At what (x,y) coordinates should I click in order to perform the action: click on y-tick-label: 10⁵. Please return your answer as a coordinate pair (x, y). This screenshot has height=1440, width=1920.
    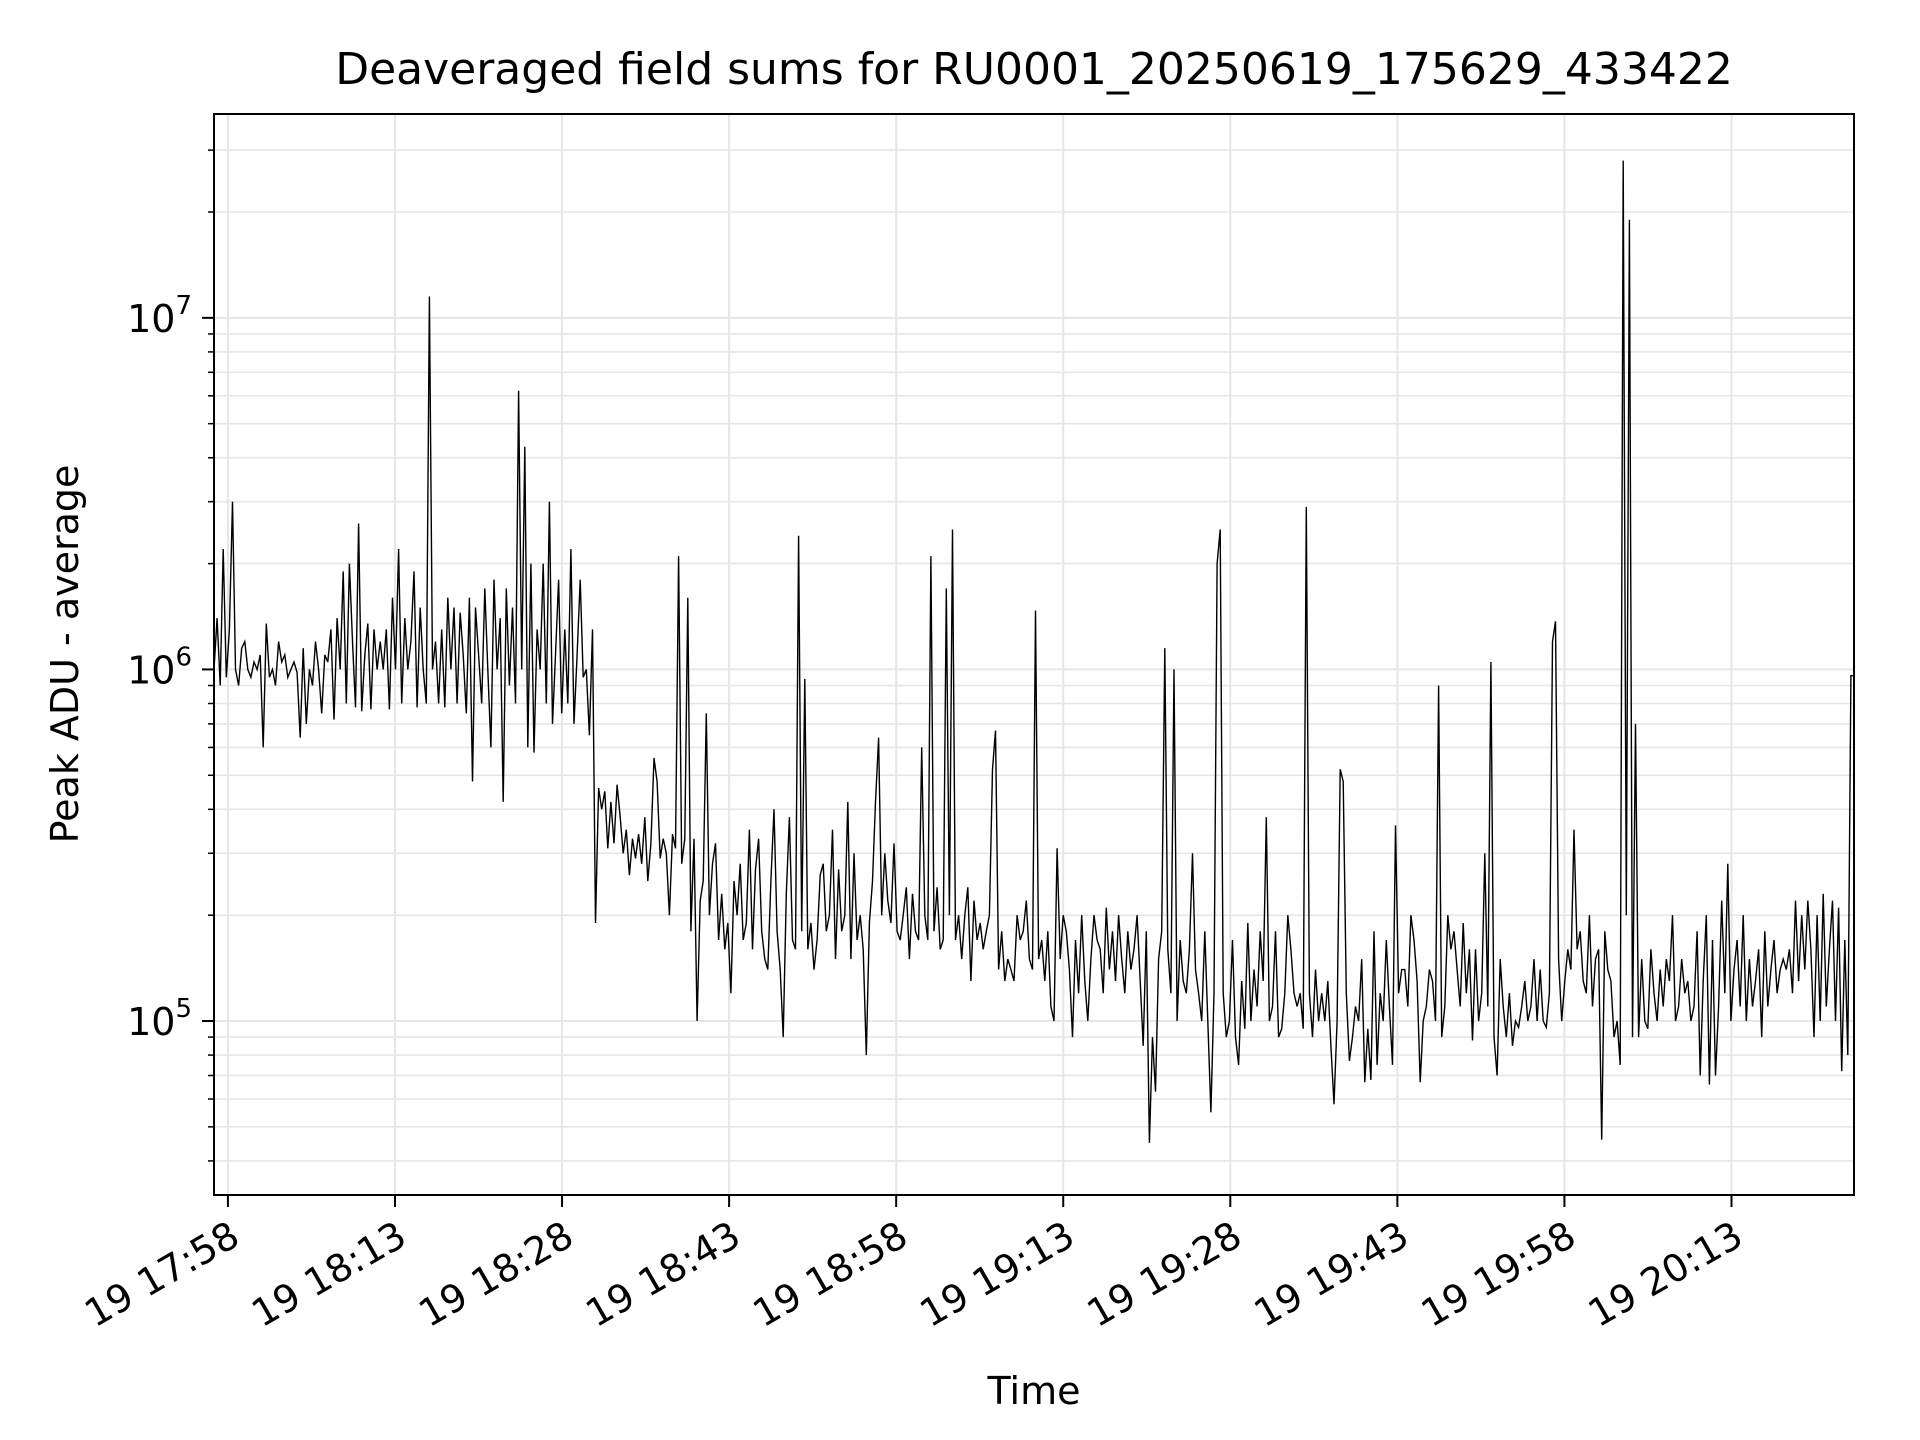
    Looking at the image, I should click on (159, 1019).